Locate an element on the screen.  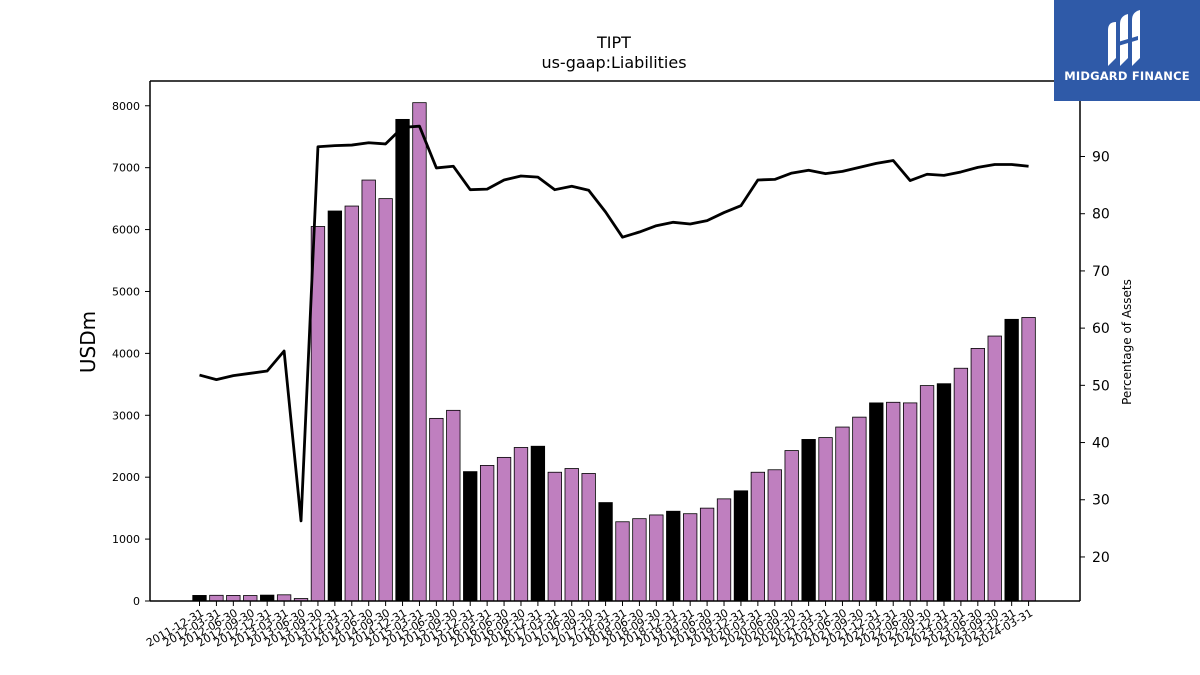
y2-tick-label: 90 is located at coordinates (1101, 158).